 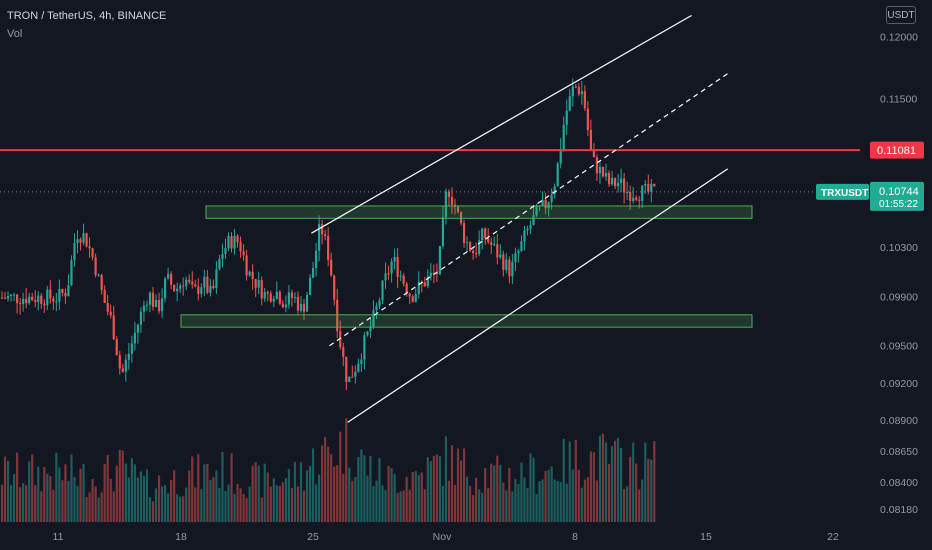 I want to click on symbol-title: TRON / TetherUS, 4h, BINANCE, so click(x=86, y=16).